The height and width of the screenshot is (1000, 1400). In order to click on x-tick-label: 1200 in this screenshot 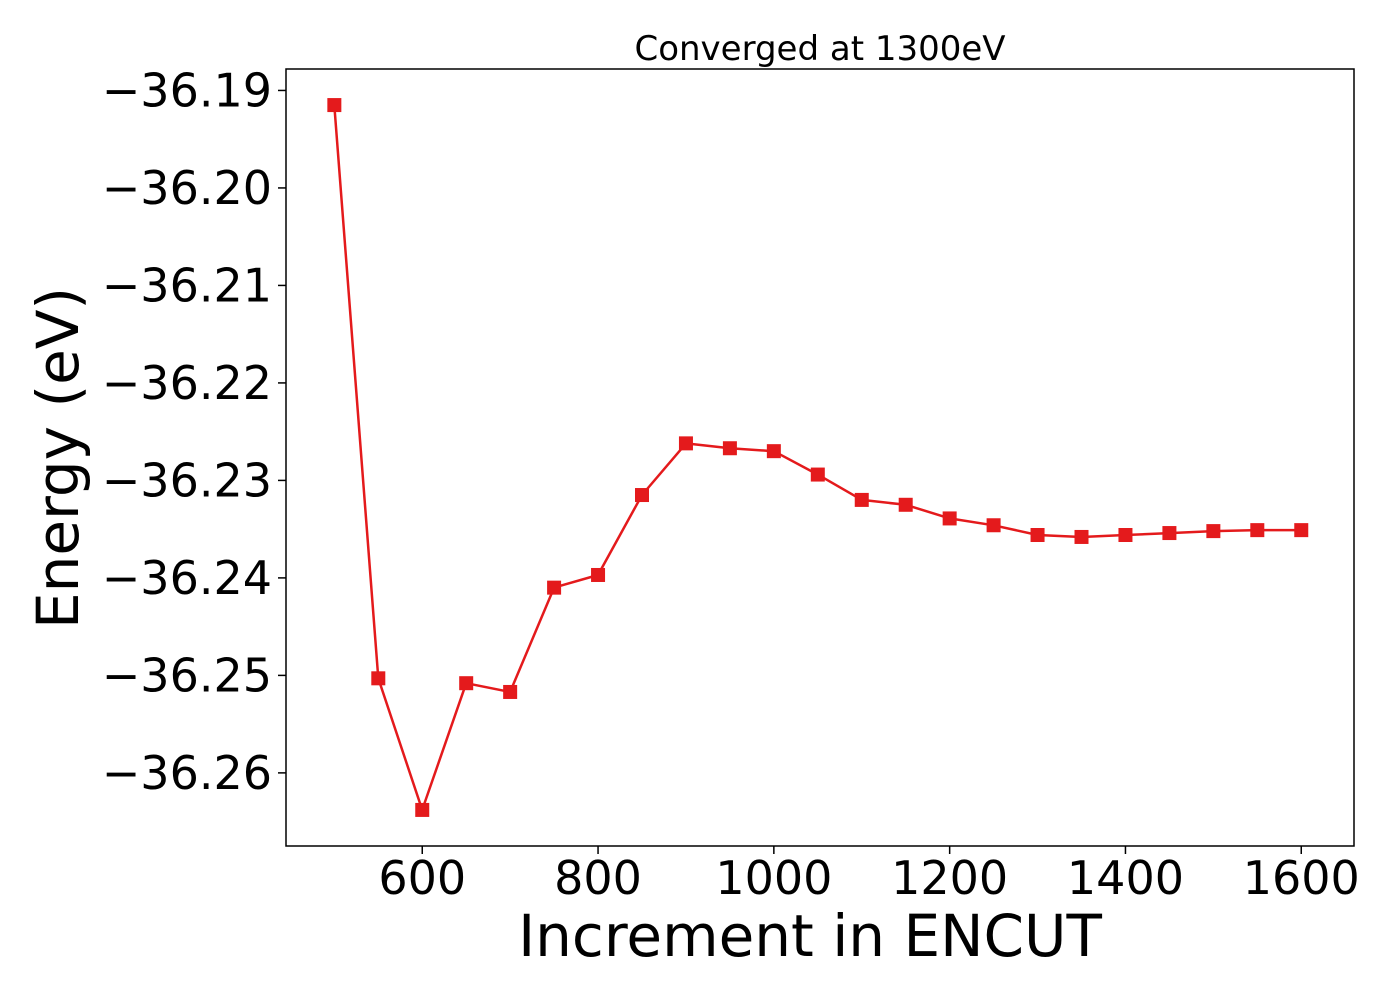, I will do `click(949, 878)`.